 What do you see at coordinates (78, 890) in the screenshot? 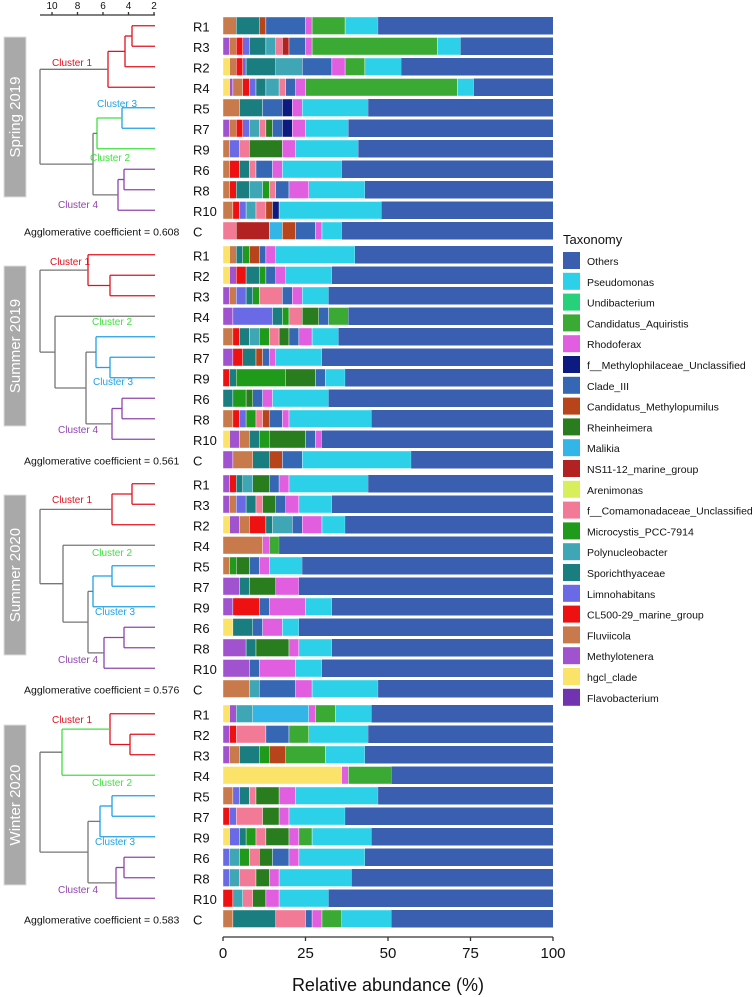
I see `cluster-label: Cluster 4` at bounding box center [78, 890].